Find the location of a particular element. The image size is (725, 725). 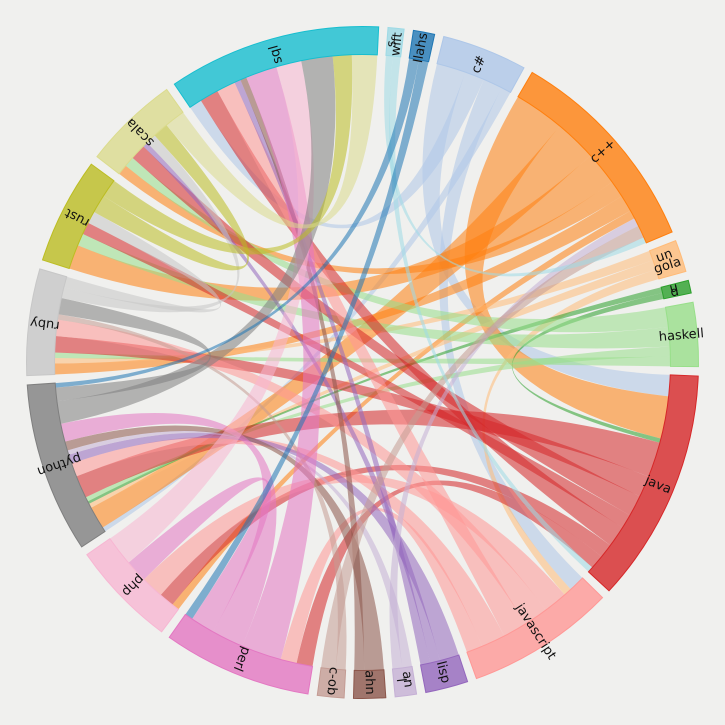

arc-ruby is located at coordinates (47, 322).